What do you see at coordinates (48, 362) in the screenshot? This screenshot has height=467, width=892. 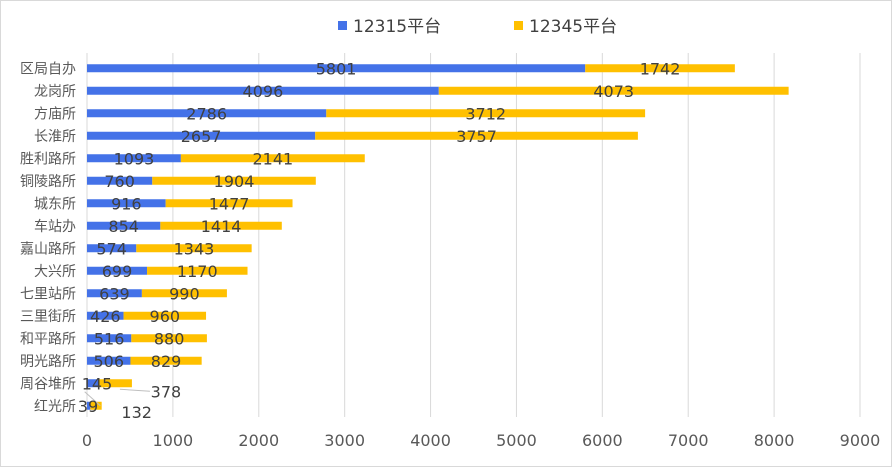 I see `category-label: 明光路所` at bounding box center [48, 362].